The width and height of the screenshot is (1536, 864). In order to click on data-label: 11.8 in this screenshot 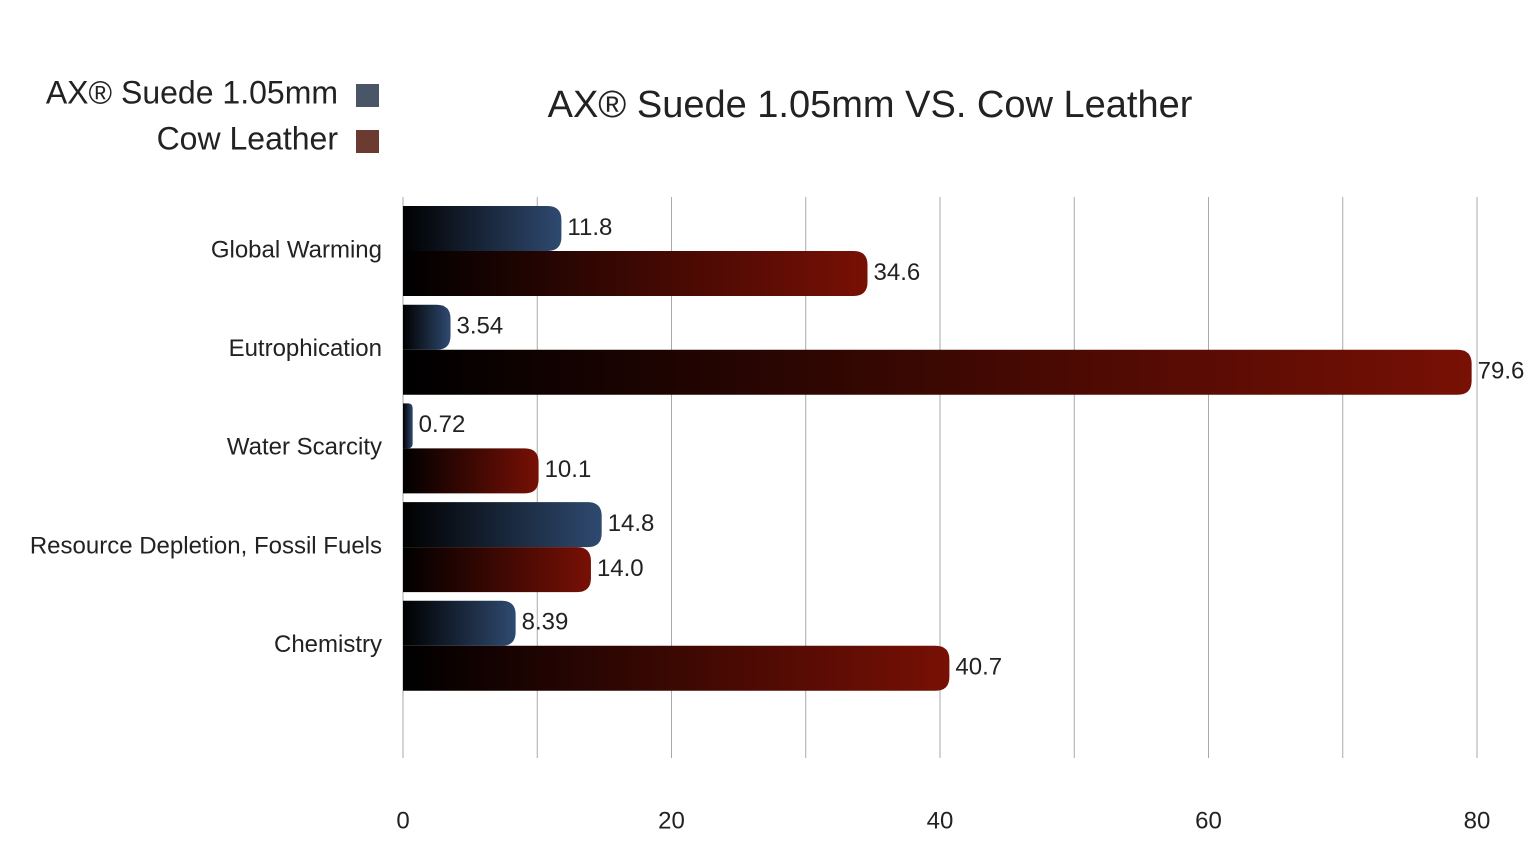, I will do `click(589, 227)`.